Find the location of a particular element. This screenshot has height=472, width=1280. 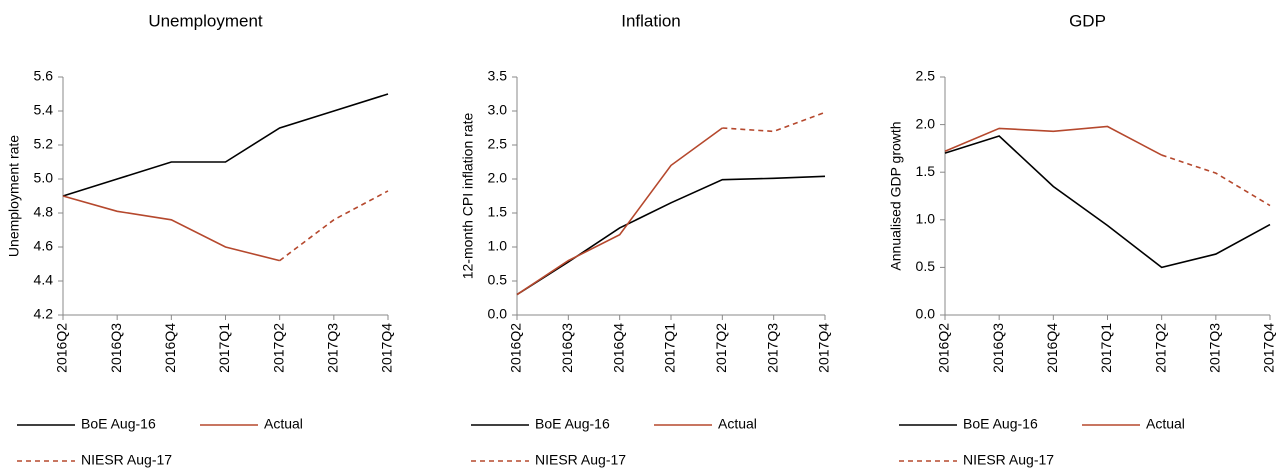

y-tick-label: 3.5 is located at coordinates (498, 76).